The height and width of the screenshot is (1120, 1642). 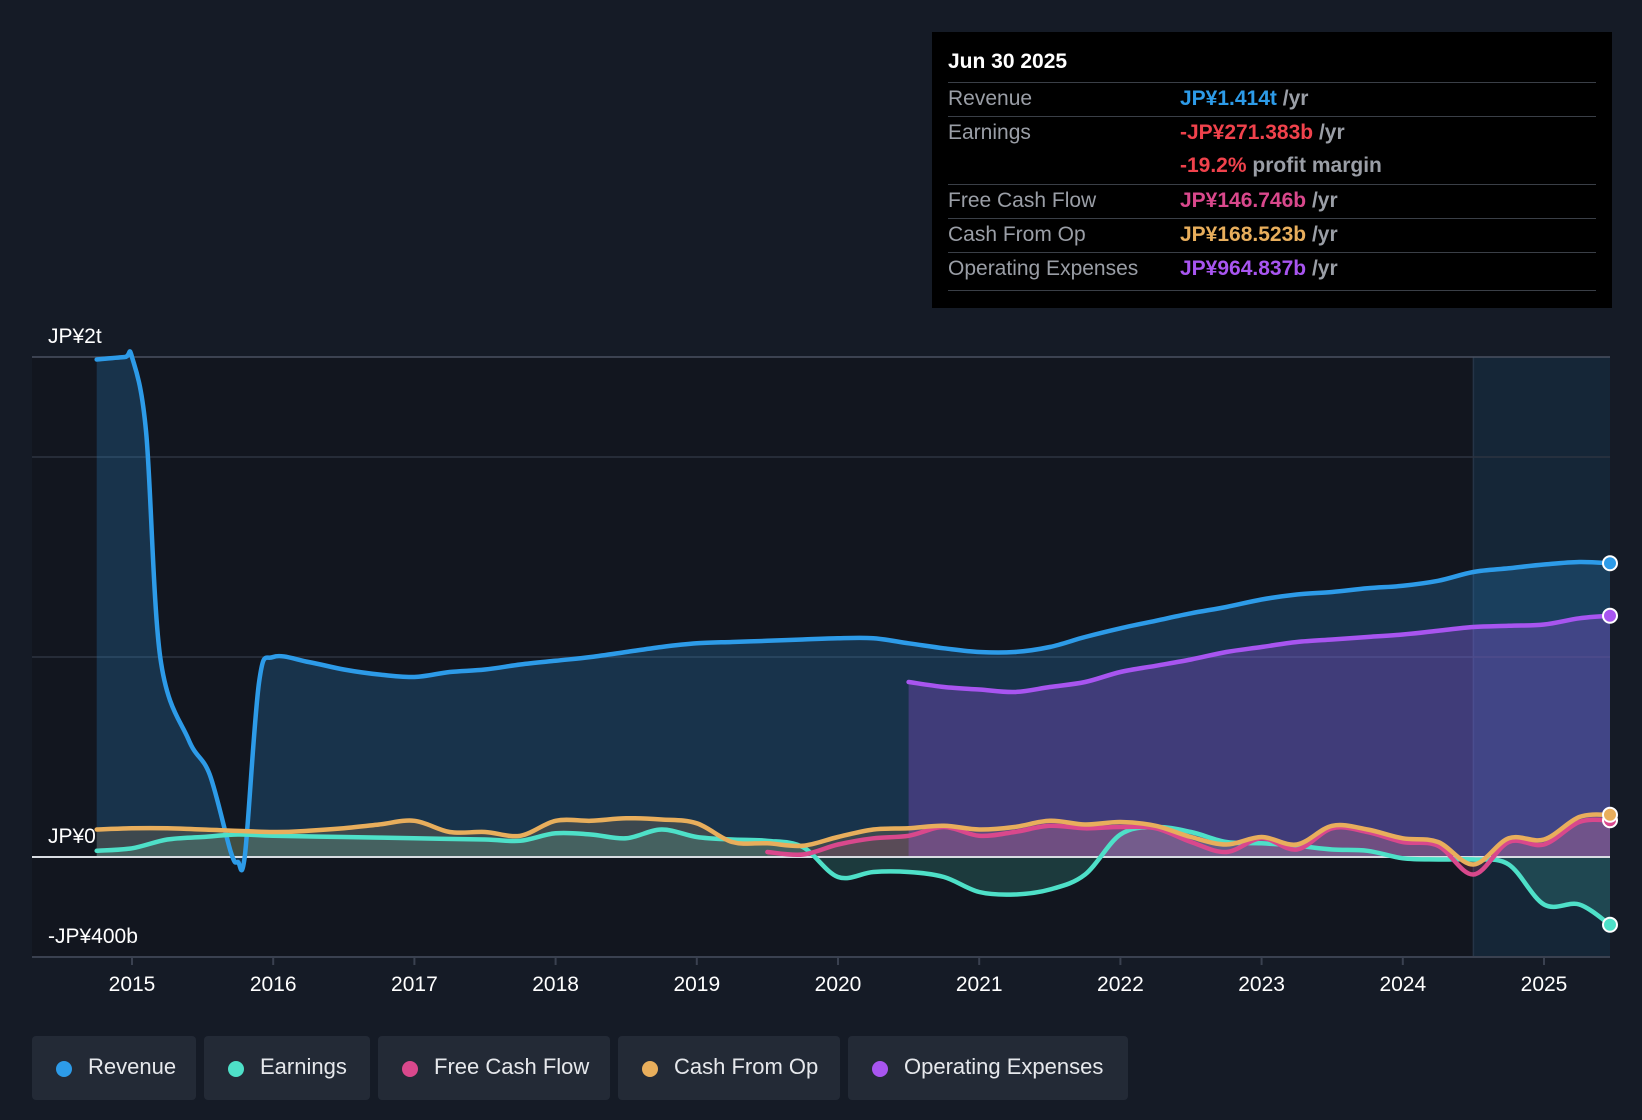 What do you see at coordinates (1004, 1066) in the screenshot?
I see `legend-label: Operating Expenses` at bounding box center [1004, 1066].